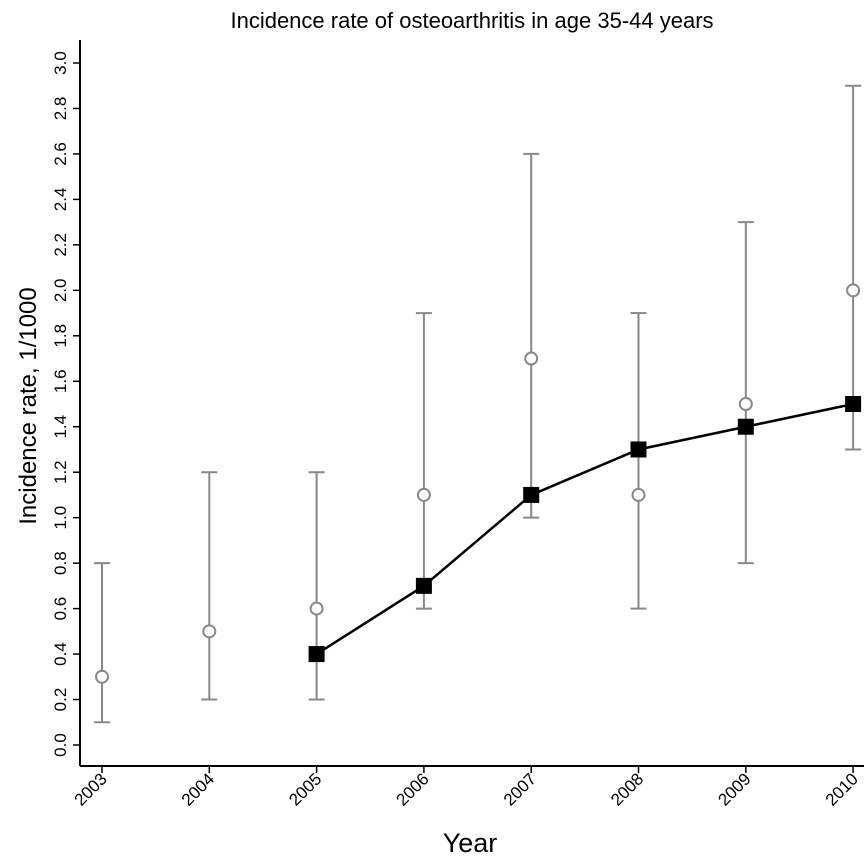 Image resolution: width=864 pixels, height=857 pixels. I want to click on x-tick-label: 2003, so click(91, 789).